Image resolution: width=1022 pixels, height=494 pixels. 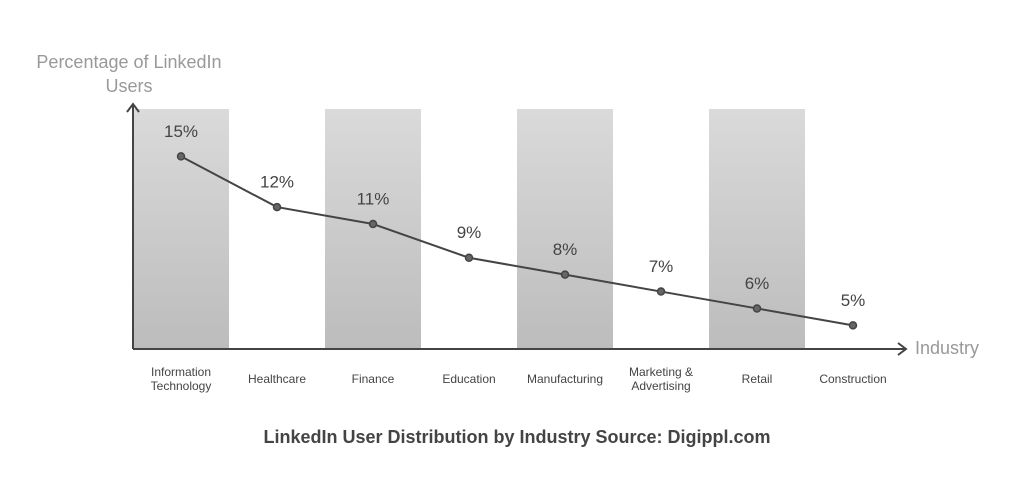 I want to click on value-label: 11%, so click(x=373, y=198).